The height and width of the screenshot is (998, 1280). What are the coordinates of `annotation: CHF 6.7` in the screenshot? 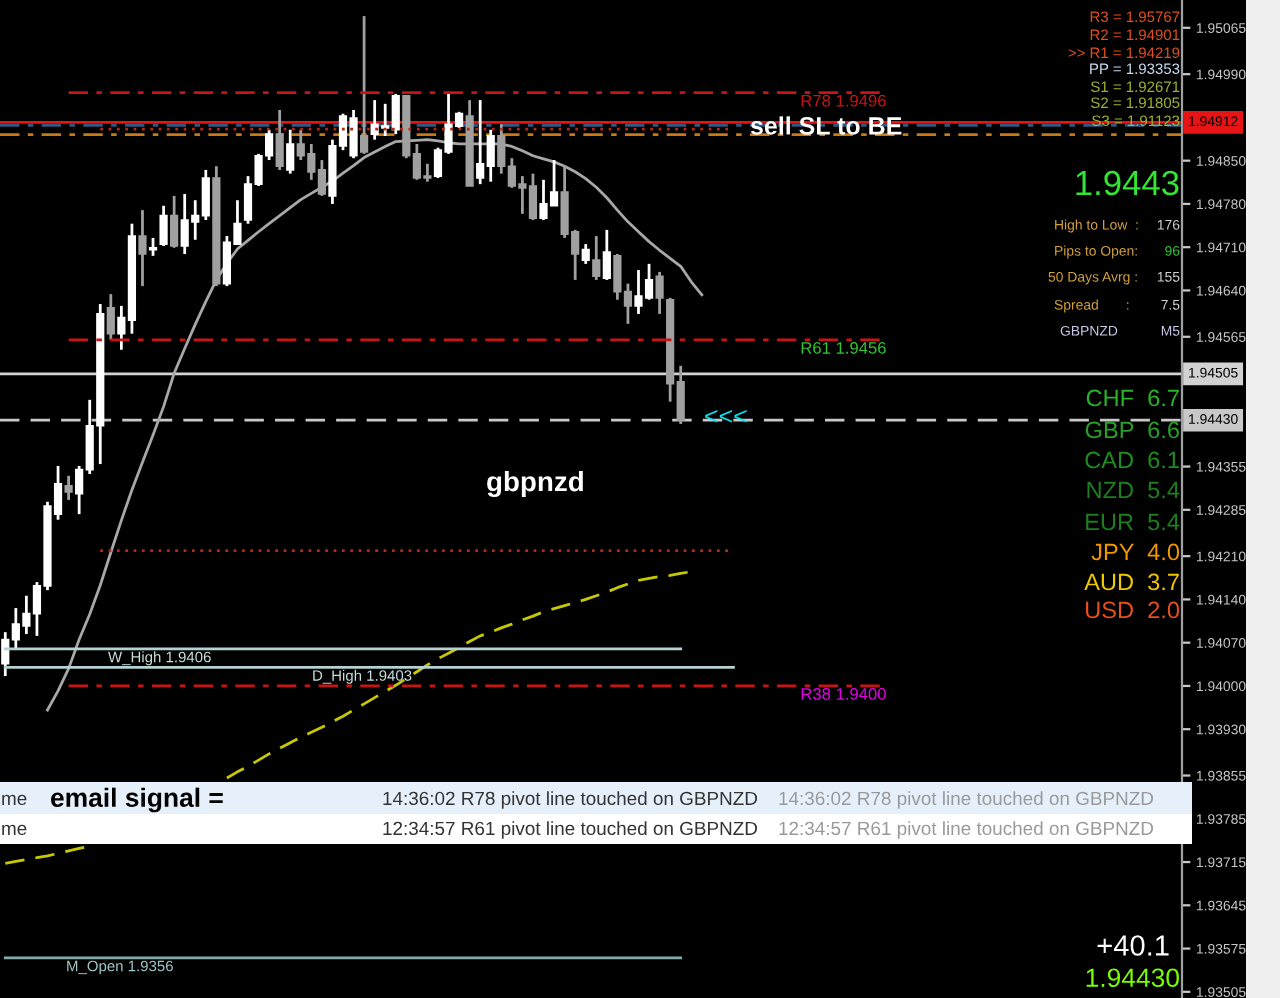 It's located at (1132, 398).